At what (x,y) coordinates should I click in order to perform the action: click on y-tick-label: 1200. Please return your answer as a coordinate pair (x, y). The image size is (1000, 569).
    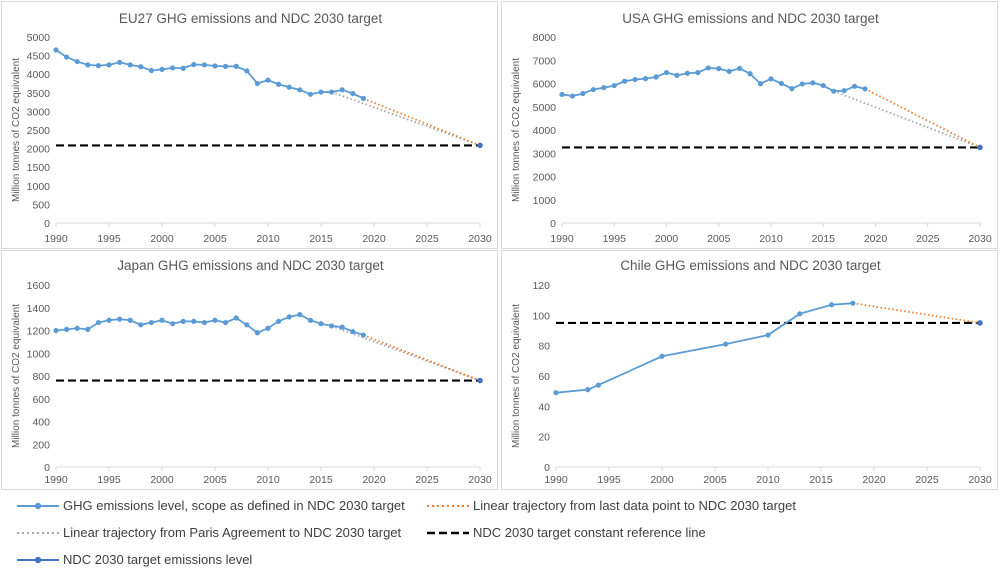
    Looking at the image, I should click on (39, 332).